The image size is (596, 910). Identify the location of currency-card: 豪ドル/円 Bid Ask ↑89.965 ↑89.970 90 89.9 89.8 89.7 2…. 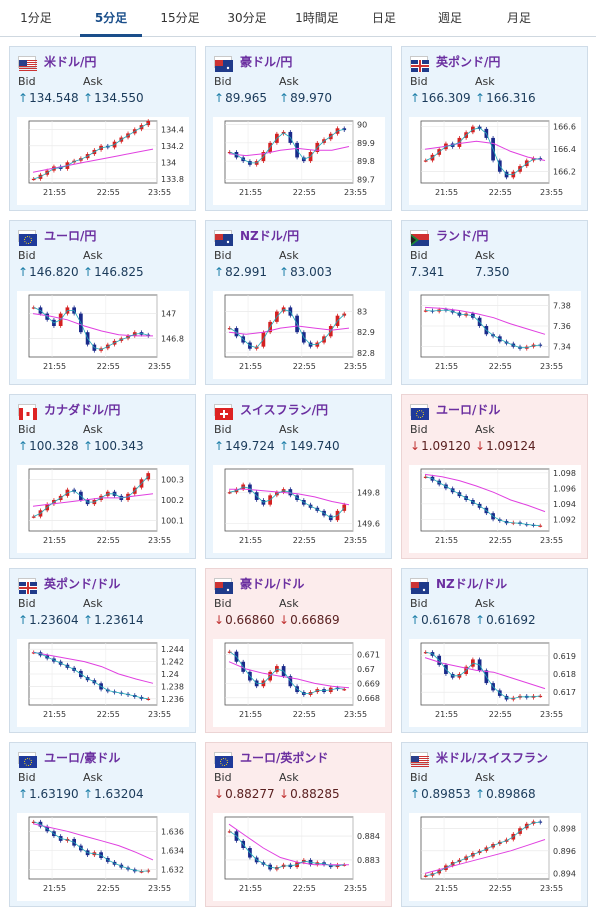
(298, 128).